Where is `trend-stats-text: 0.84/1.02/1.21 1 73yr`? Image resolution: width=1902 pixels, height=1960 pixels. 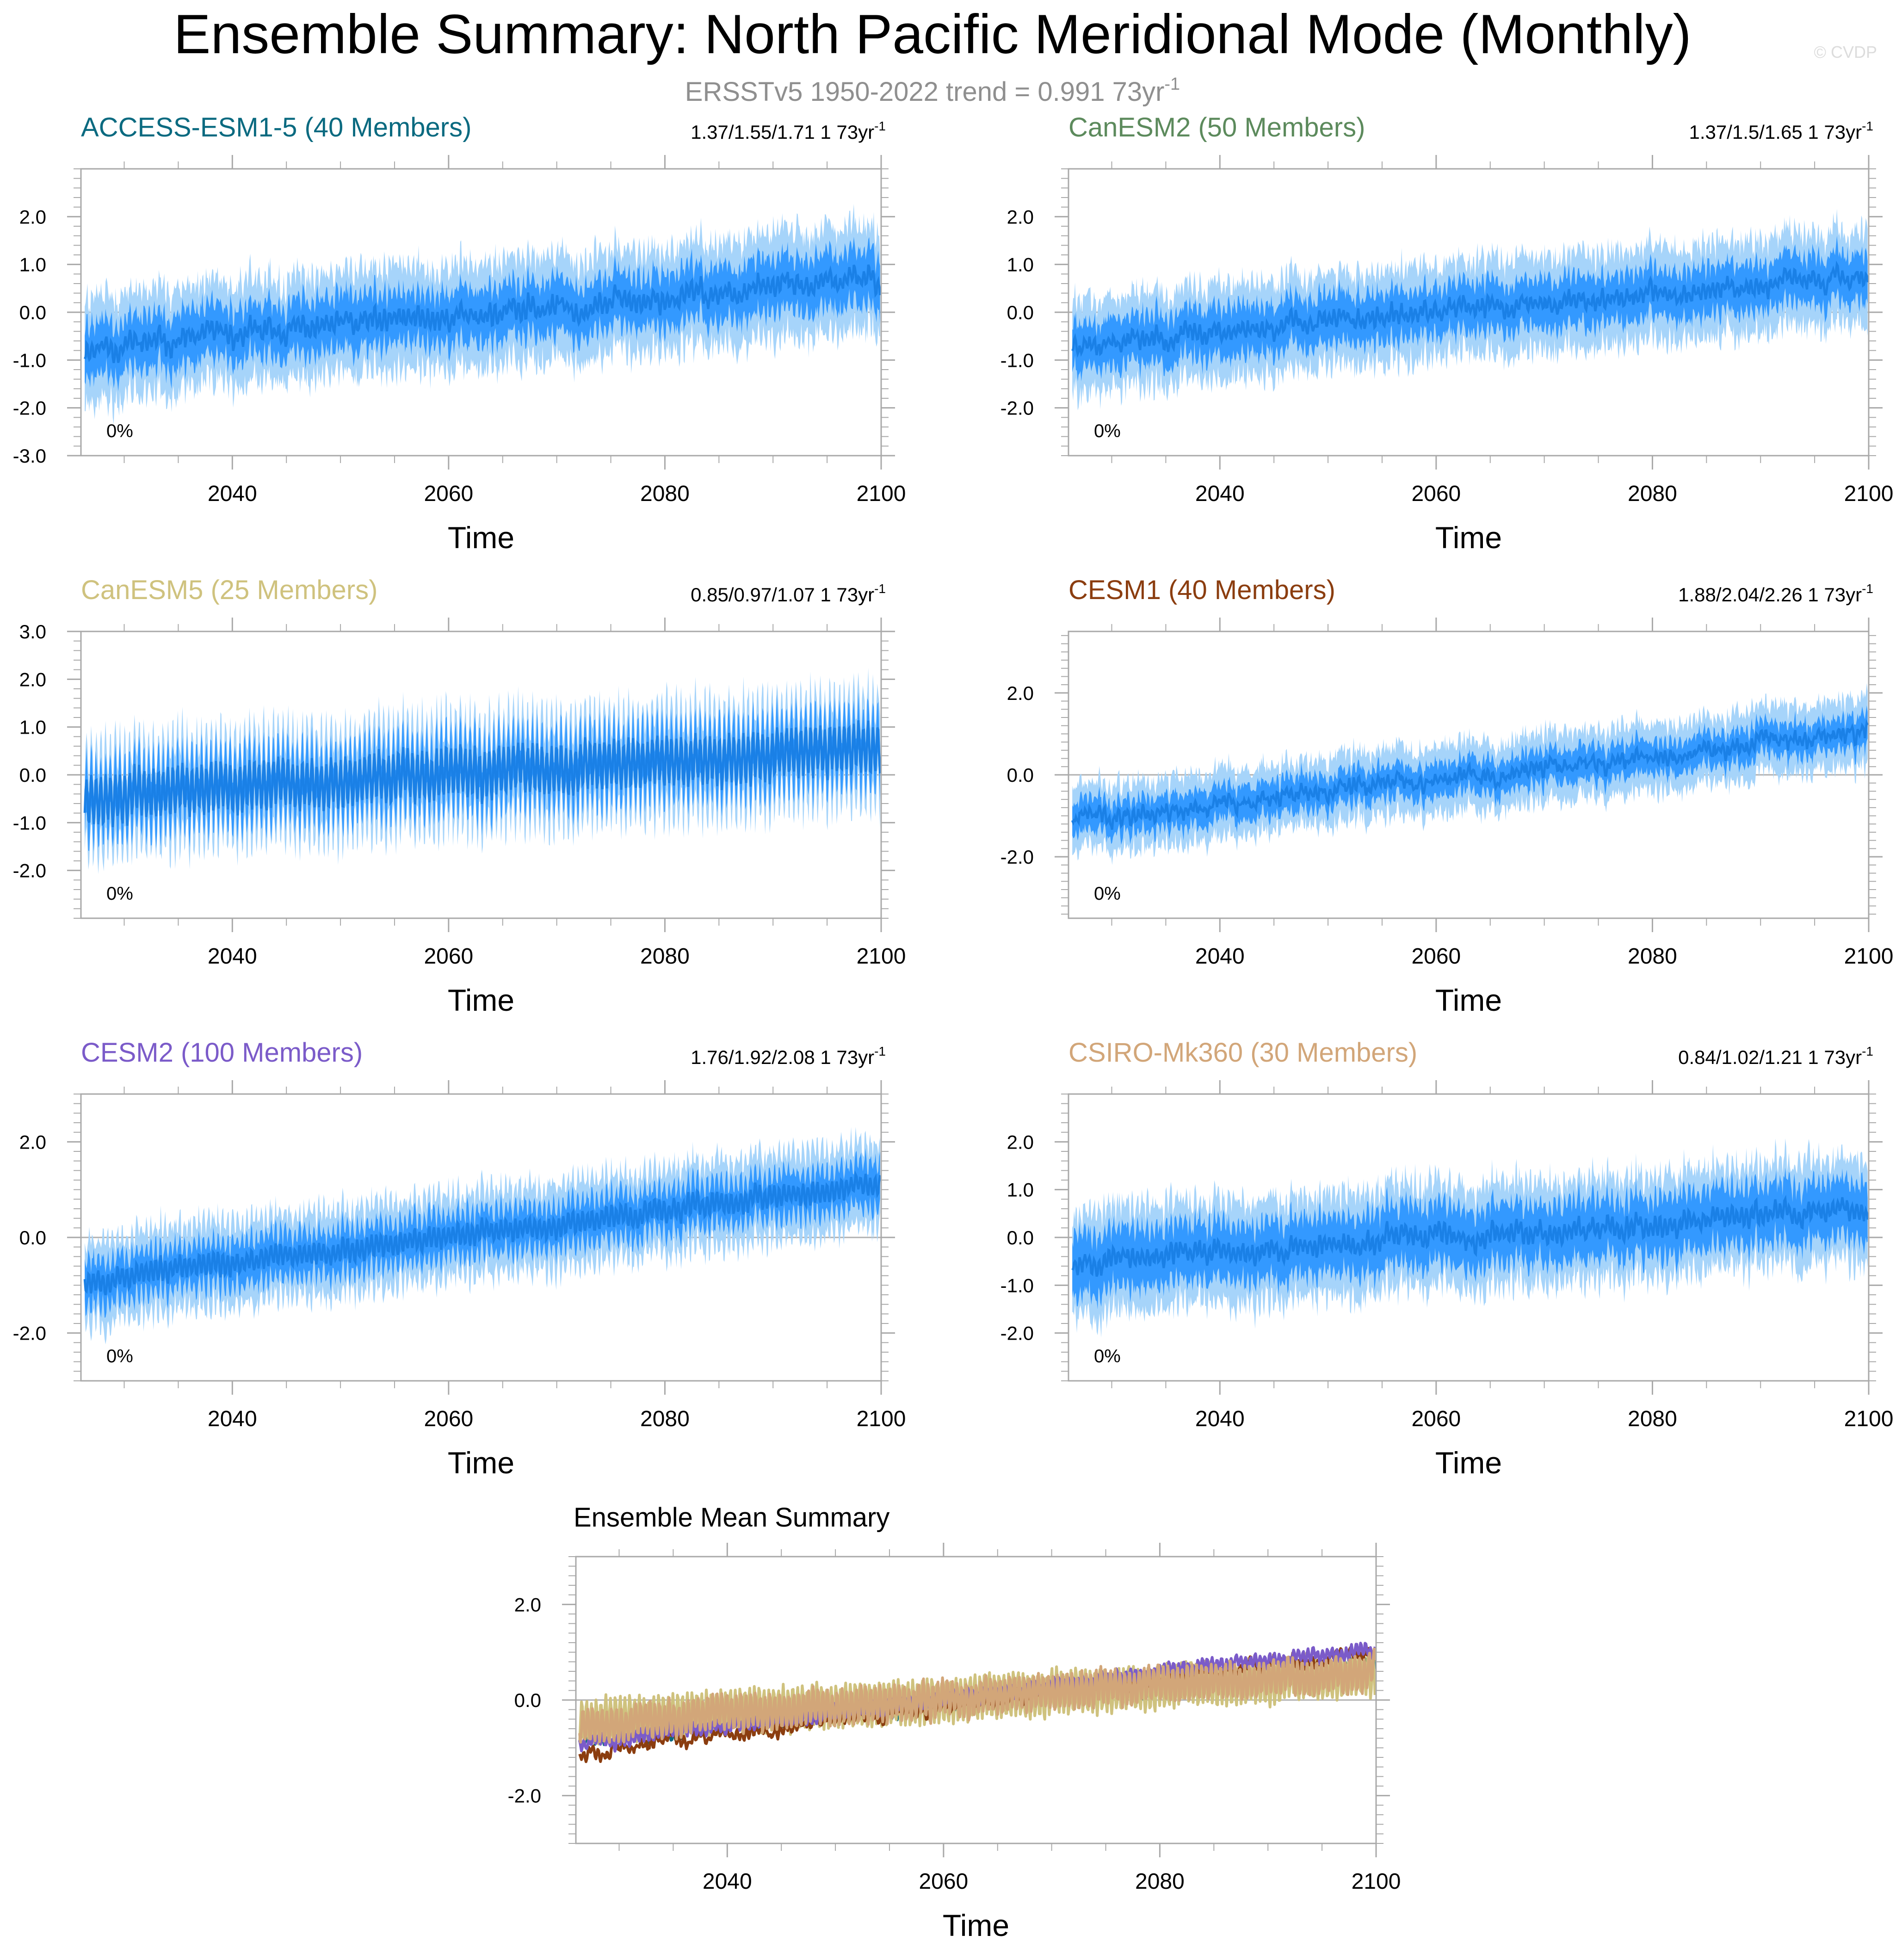
trend-stats-text: 0.84/1.02/1.21 1 73yr is located at coordinates (1770, 1057).